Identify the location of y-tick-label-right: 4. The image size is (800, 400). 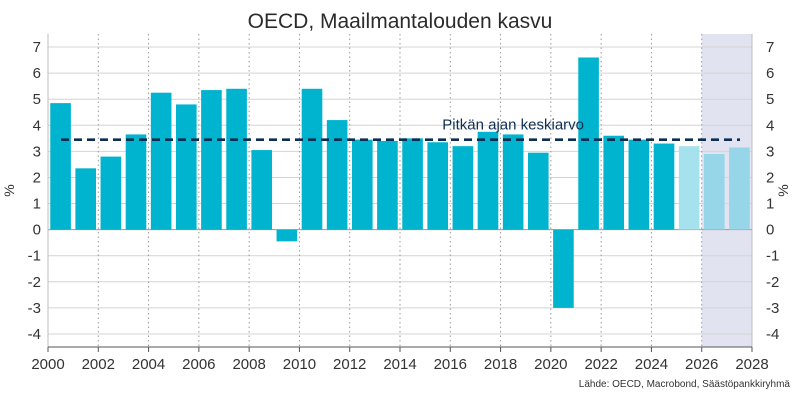
(770, 125).